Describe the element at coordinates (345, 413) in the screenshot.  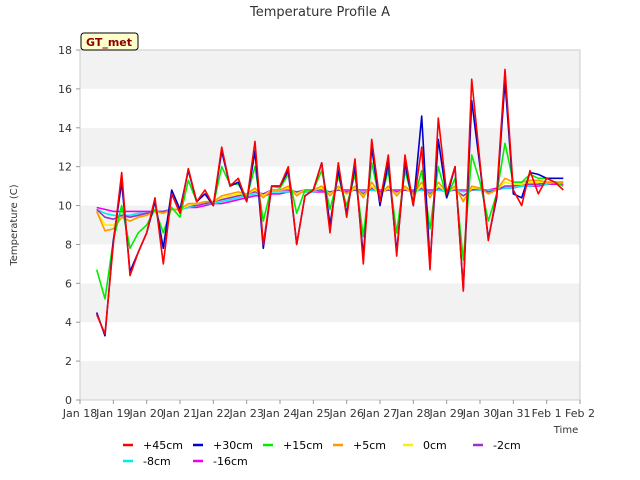
I see `x-tick-label: Jan 26` at that location.